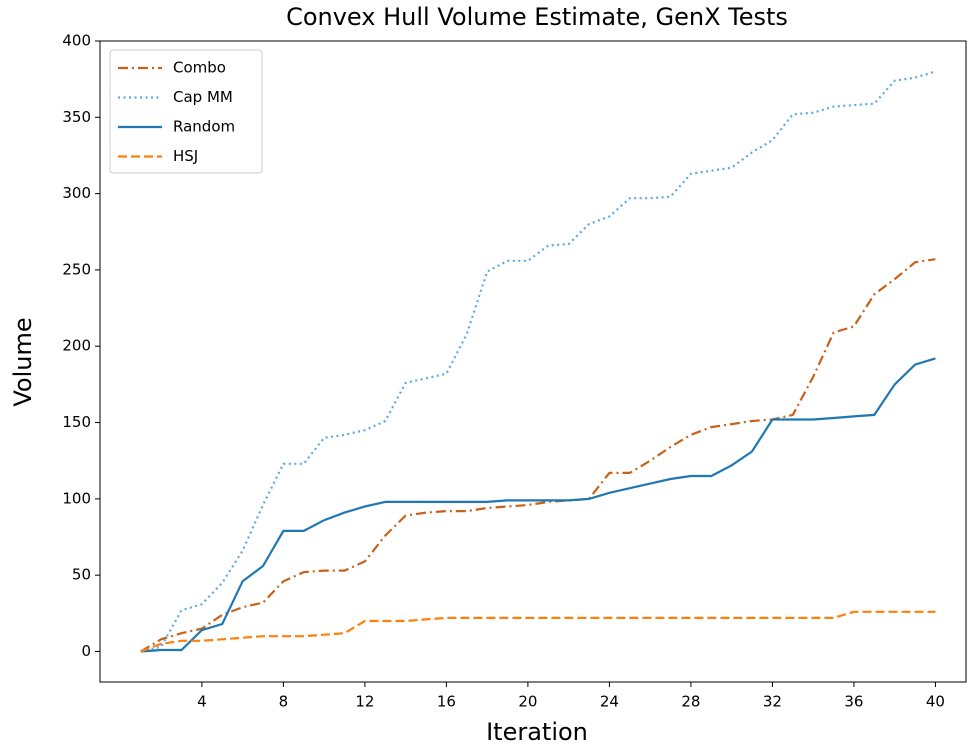  What do you see at coordinates (527, 702) in the screenshot?
I see `x-tick-label: 20` at bounding box center [527, 702].